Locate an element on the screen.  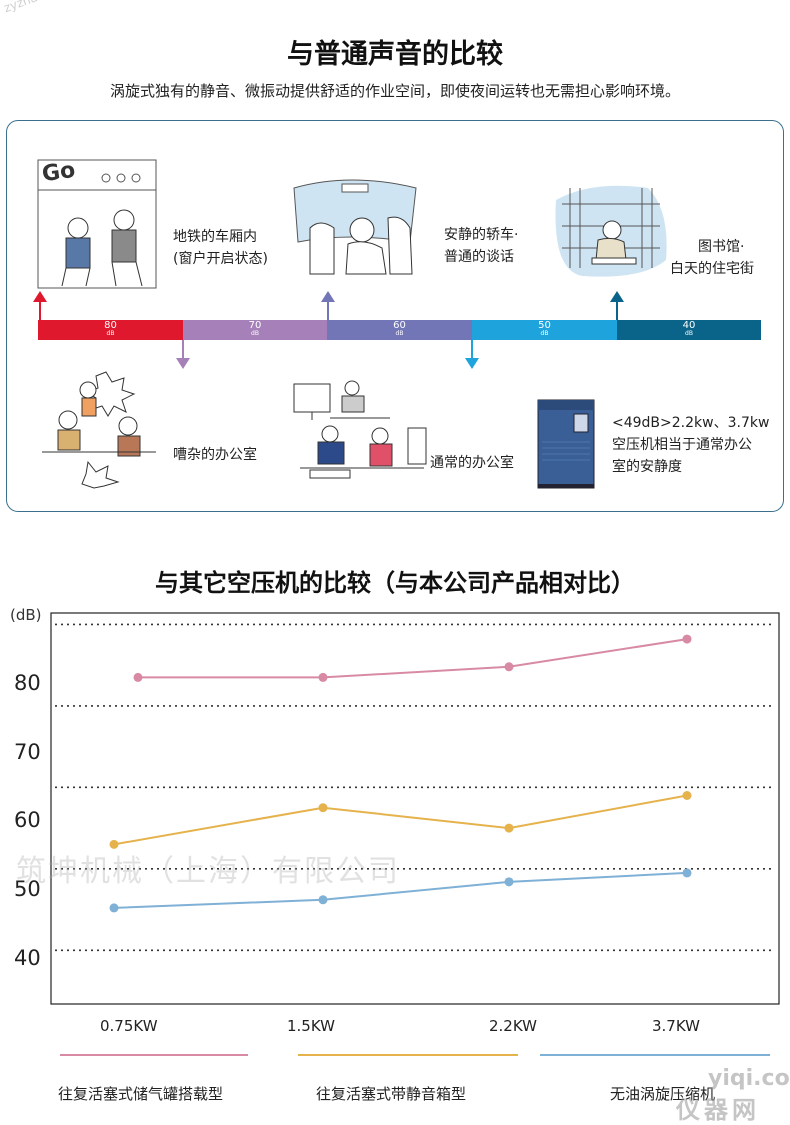
compressor-illustration is located at coordinates (566, 444).